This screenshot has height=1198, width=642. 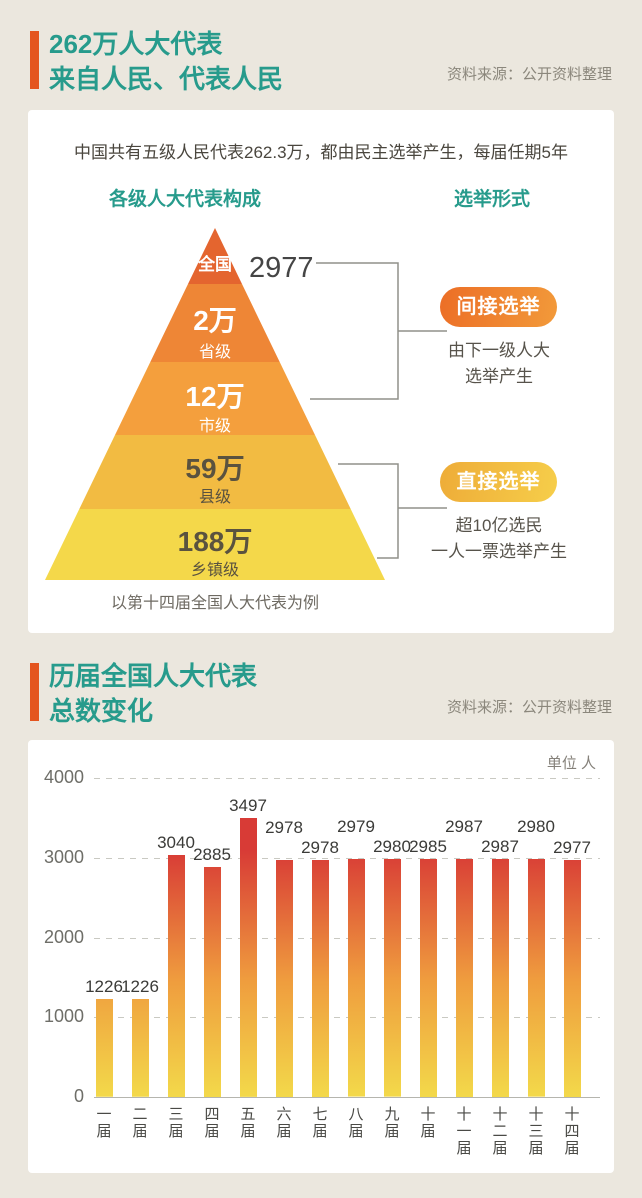 I want to click on unit-label: 单位 人, so click(x=571, y=763).